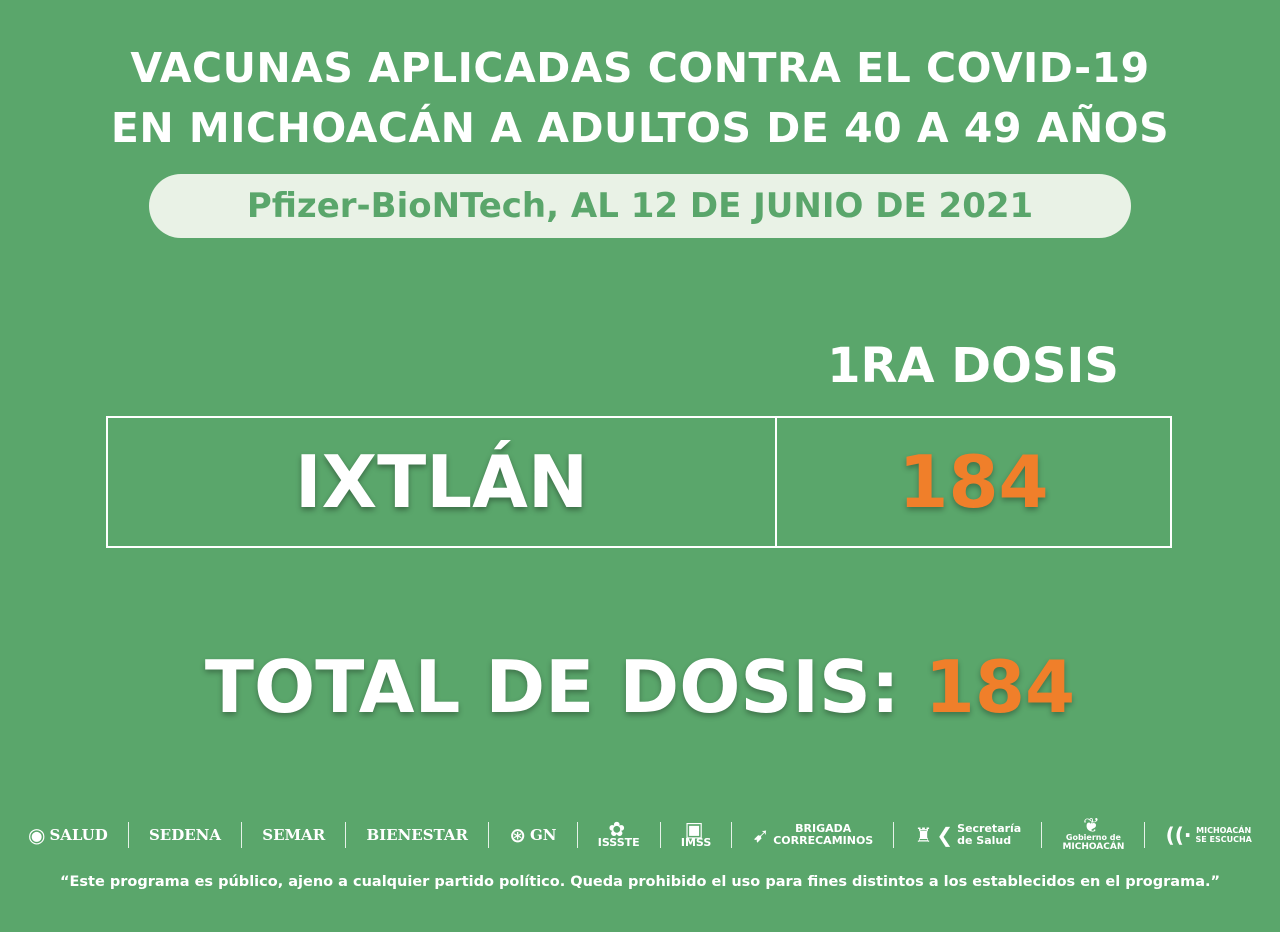 Image resolution: width=1280 pixels, height=932 pixels. Describe the element at coordinates (945, 835) in the screenshot. I see `salud-k-icon: ❮` at that location.